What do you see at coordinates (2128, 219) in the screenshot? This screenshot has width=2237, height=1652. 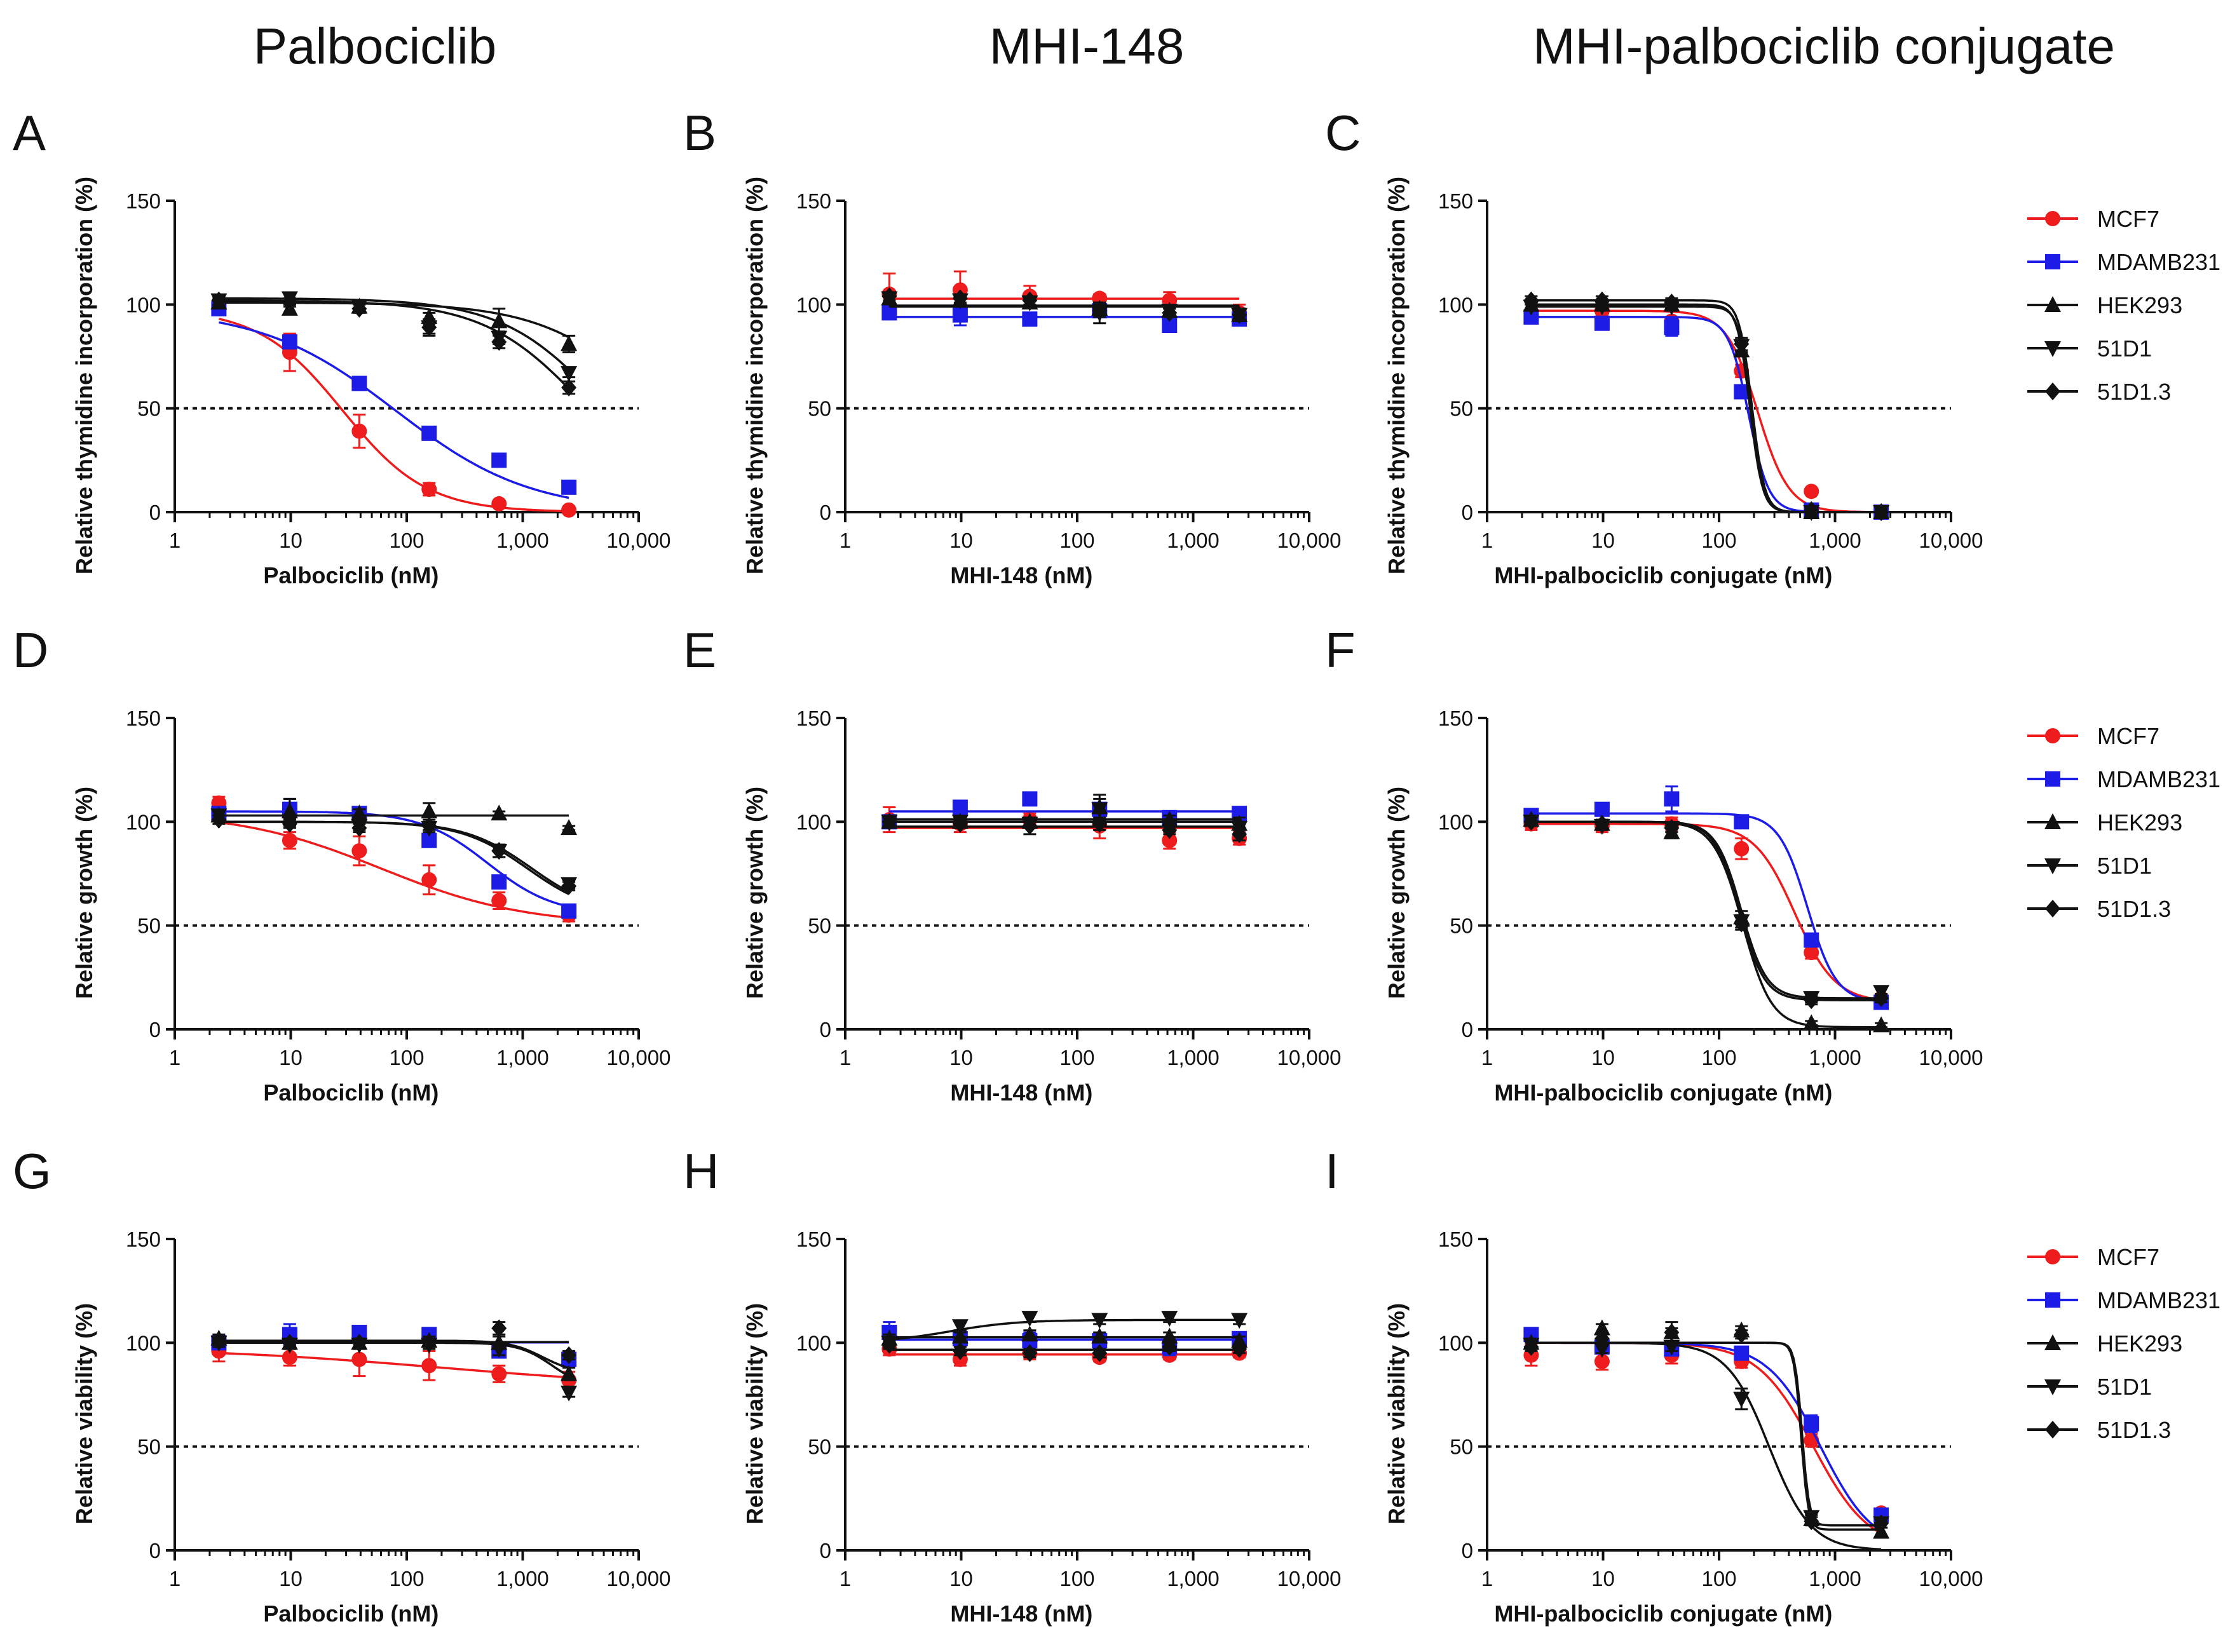 I see `legend-label: MCF7` at bounding box center [2128, 219].